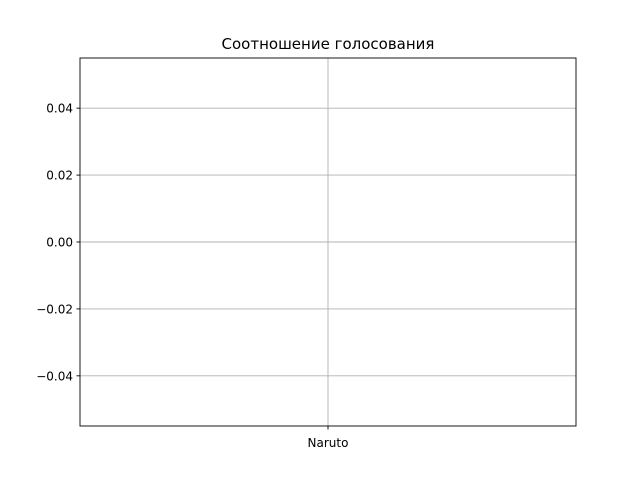 This screenshot has width=640, height=480. What do you see at coordinates (328, 443) in the screenshot?
I see `x-tick-label: Naruto` at bounding box center [328, 443].